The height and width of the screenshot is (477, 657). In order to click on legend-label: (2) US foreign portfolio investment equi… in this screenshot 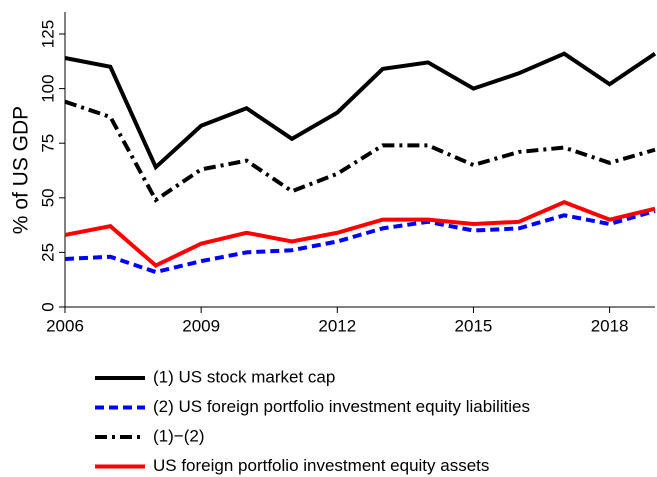, I will do `click(341, 406)`.